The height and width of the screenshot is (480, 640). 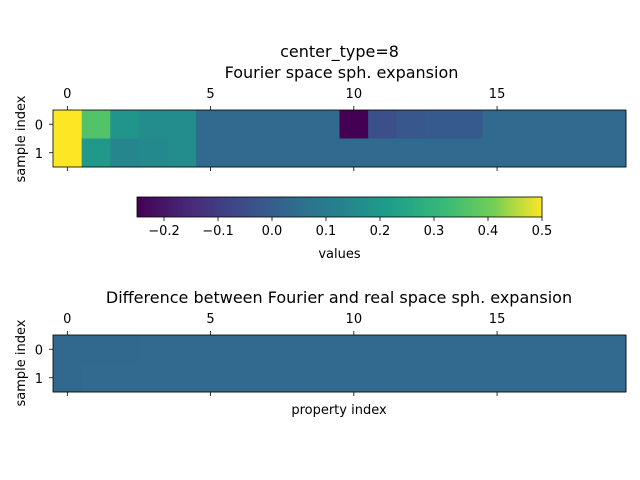 What do you see at coordinates (542, 231) in the screenshot?
I see `colorbar-tick-label: 0.5` at bounding box center [542, 231].